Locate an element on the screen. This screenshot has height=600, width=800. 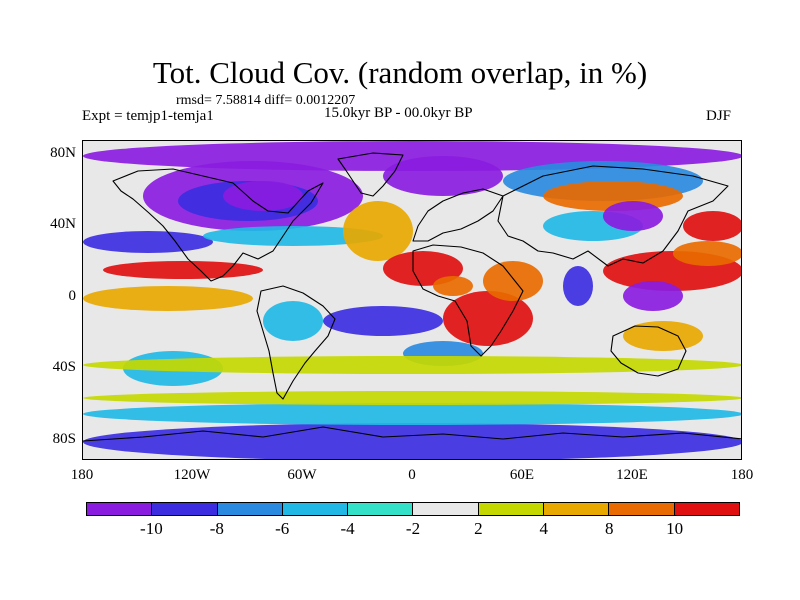
season-label: DJF is located at coordinates (719, 116).